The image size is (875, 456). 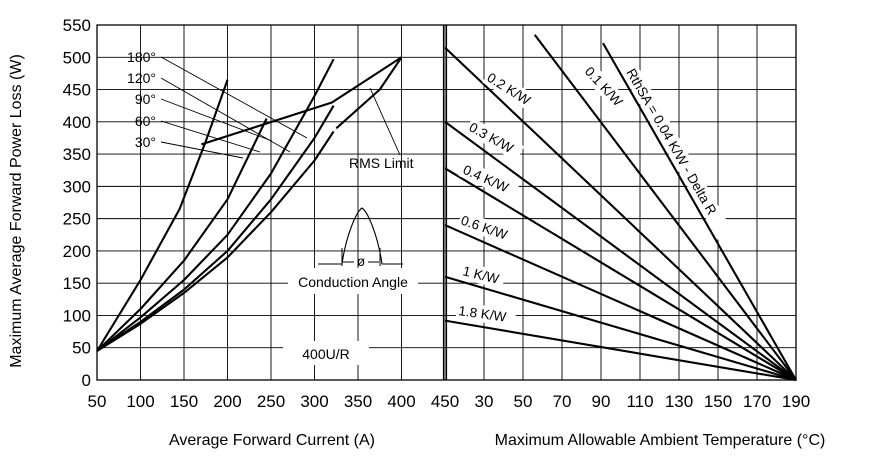 What do you see at coordinates (77, 57) in the screenshot?
I see `y-tick-label: 500` at bounding box center [77, 57].